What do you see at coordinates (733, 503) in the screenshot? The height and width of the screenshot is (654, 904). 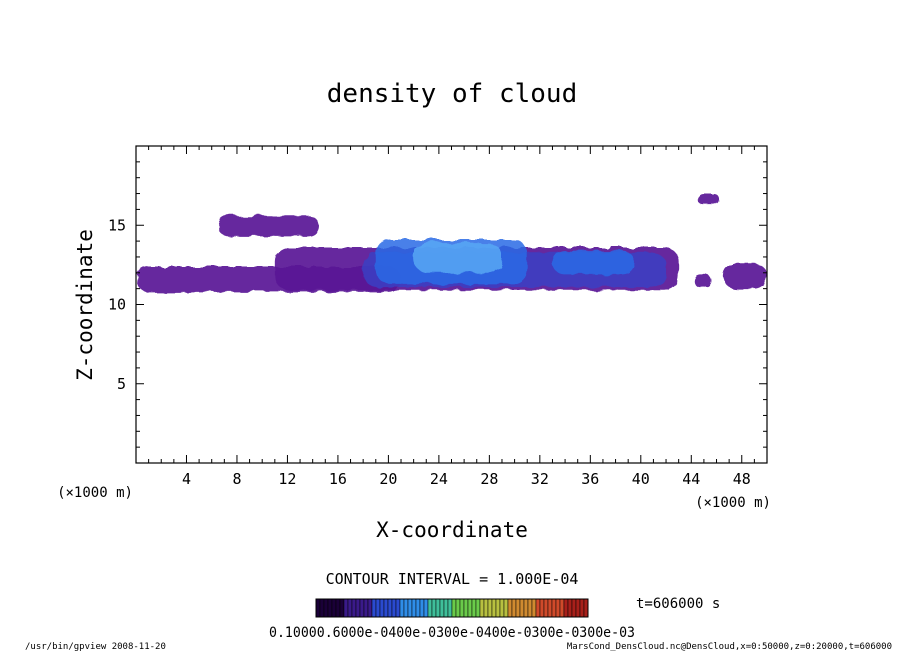 I see `x-unit-right: (×1000 m)` at bounding box center [733, 503].